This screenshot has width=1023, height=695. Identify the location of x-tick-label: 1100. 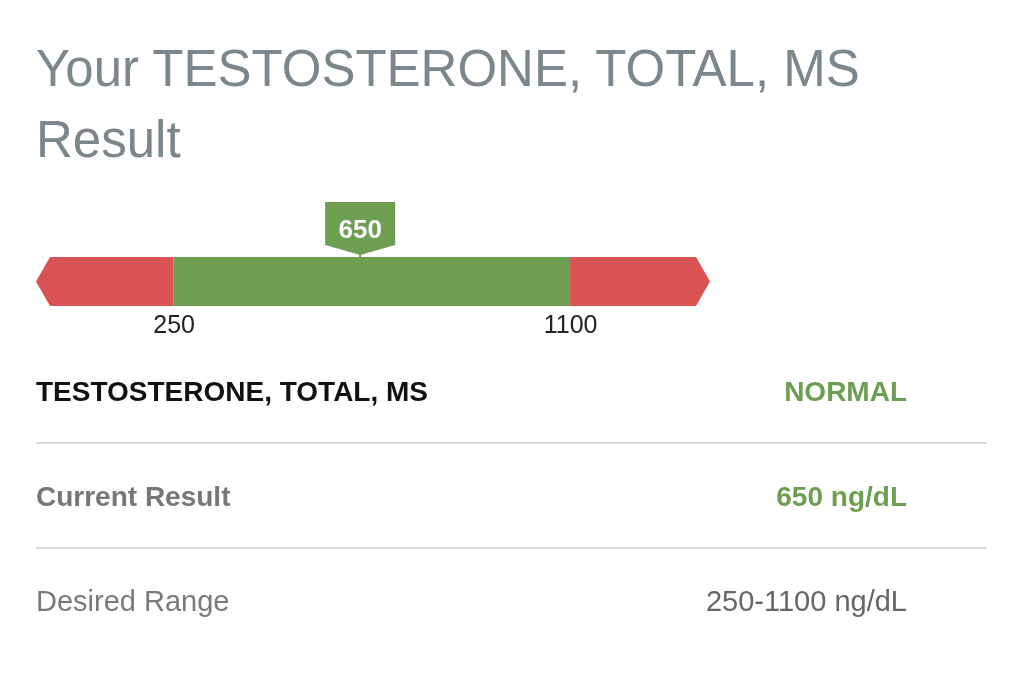
(570, 323).